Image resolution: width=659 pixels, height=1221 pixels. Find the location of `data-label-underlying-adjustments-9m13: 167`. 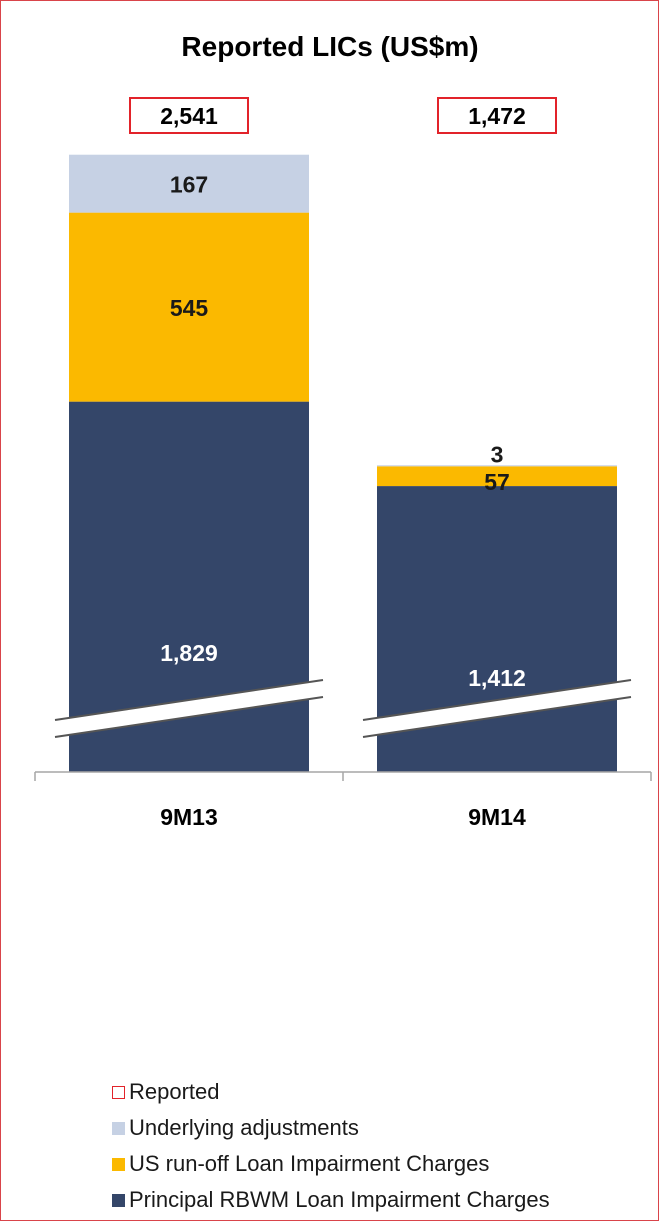

data-label-underlying-adjustments-9m13: 167 is located at coordinates (189, 185).